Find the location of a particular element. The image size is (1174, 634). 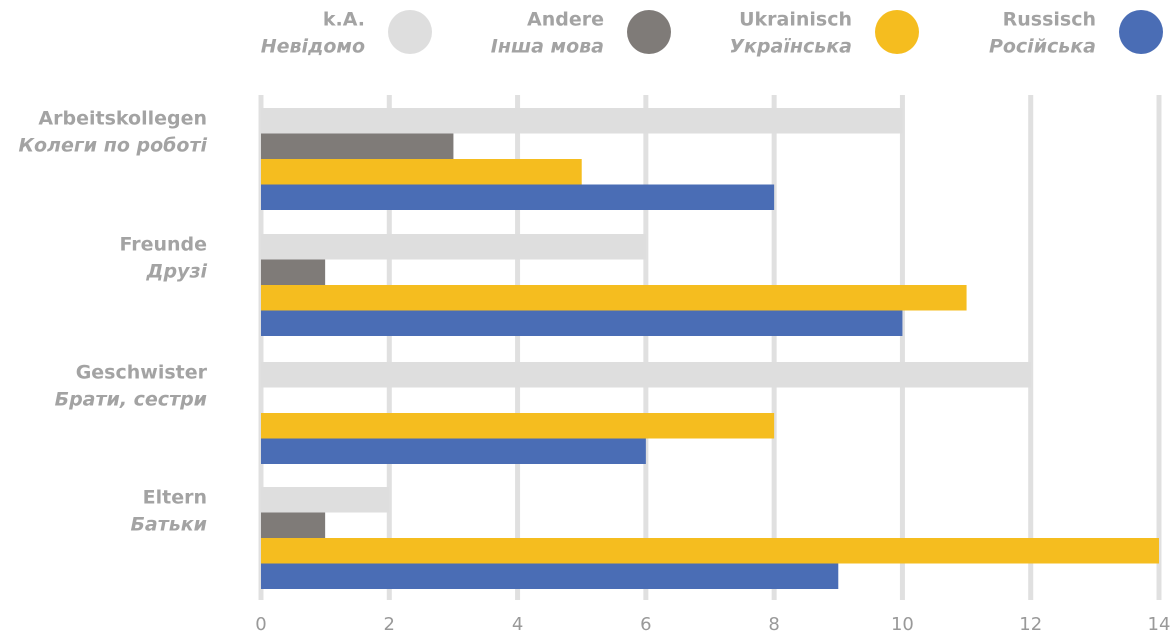

x-tick-label: 14 is located at coordinates (1159, 624).